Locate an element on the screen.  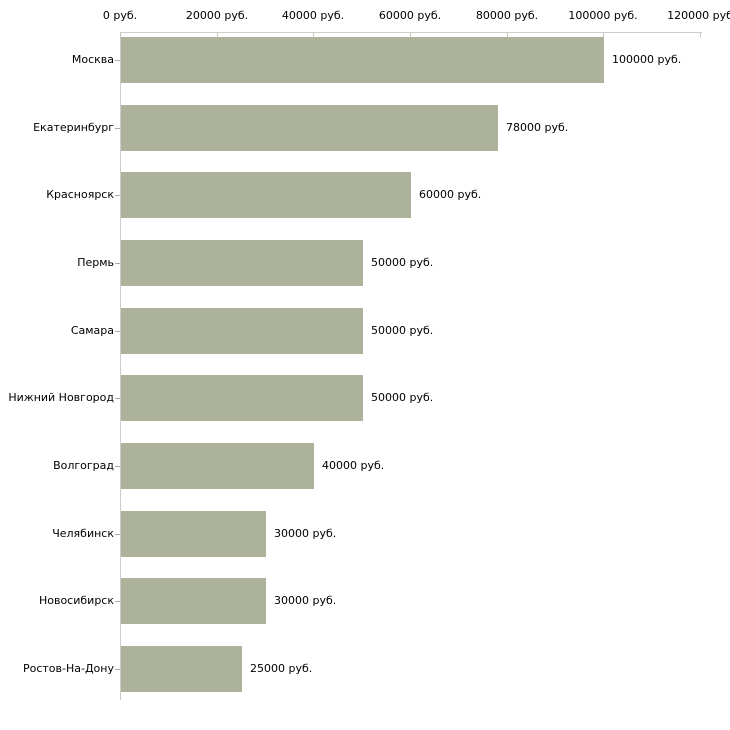
category-label: Ростов-На-Дону is located at coordinates (68, 668).